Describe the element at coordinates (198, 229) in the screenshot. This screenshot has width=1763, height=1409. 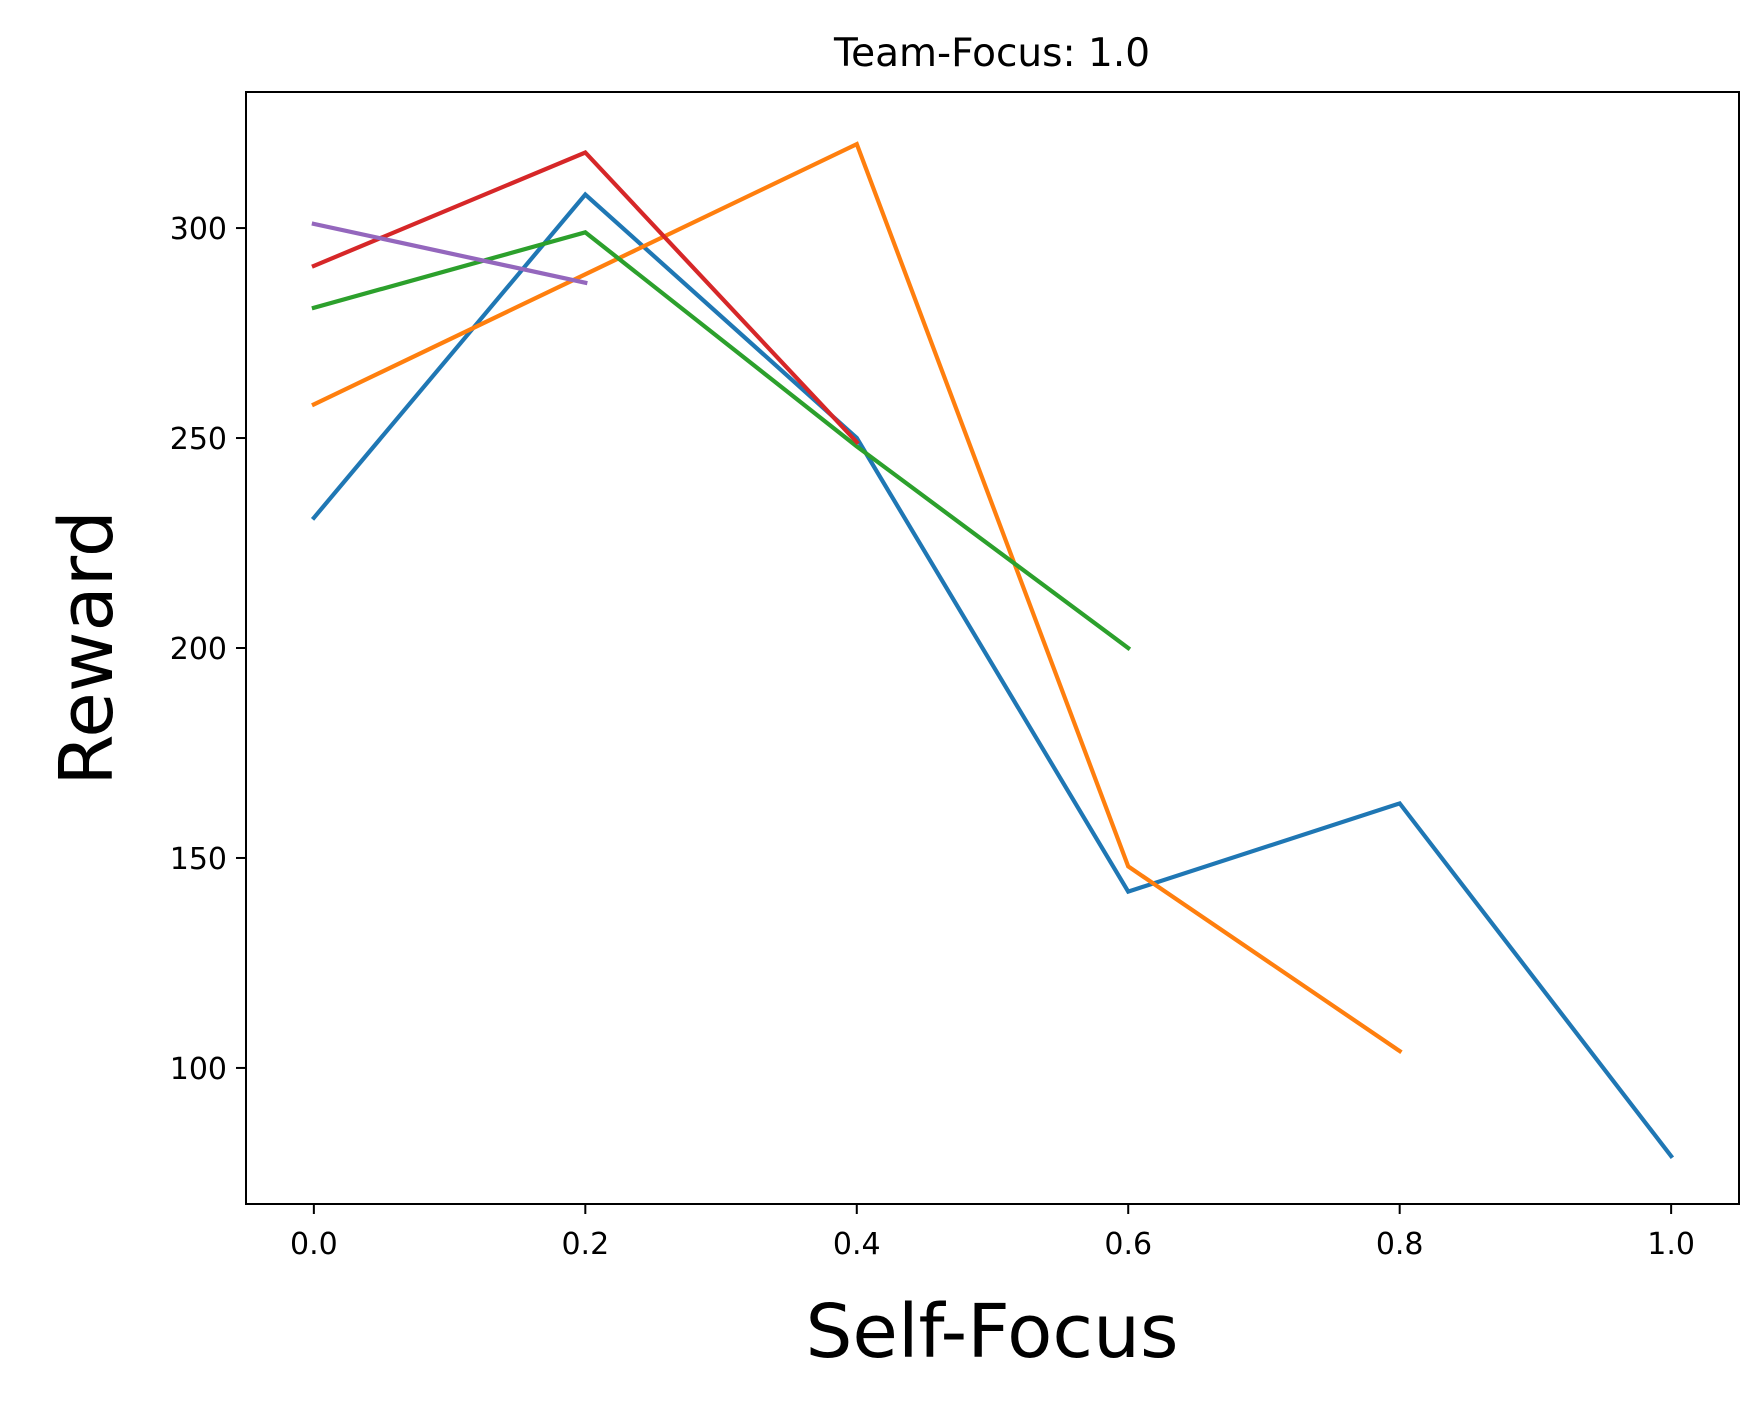
I see `y-tick-label: 300` at that location.